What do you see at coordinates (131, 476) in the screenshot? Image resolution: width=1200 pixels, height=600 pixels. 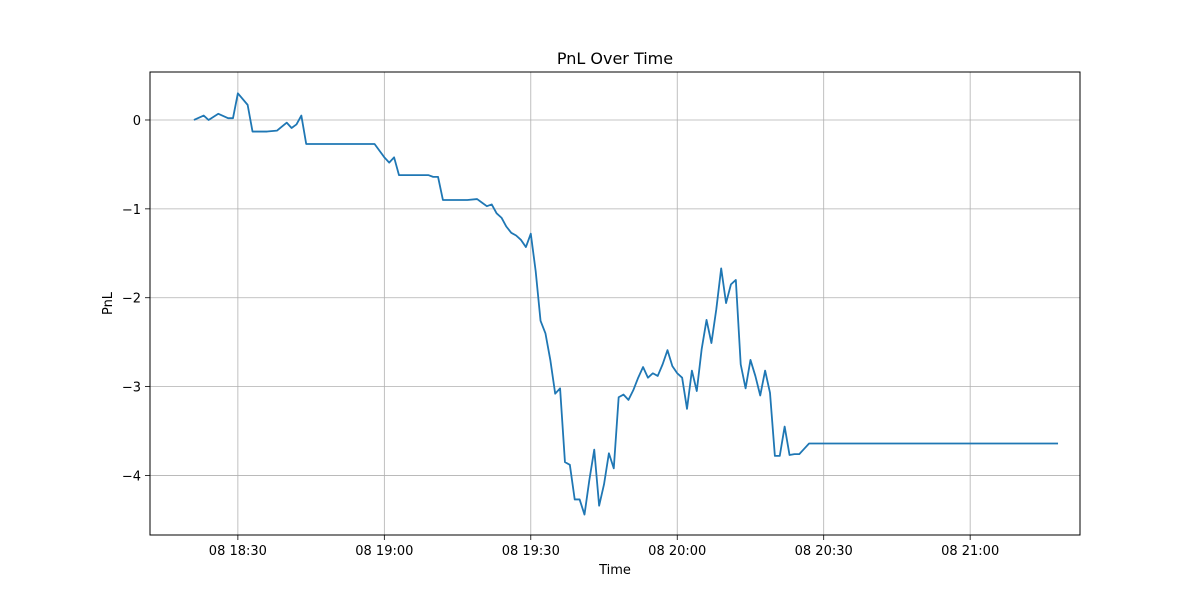 I see `y-tick-label: −4` at bounding box center [131, 476].